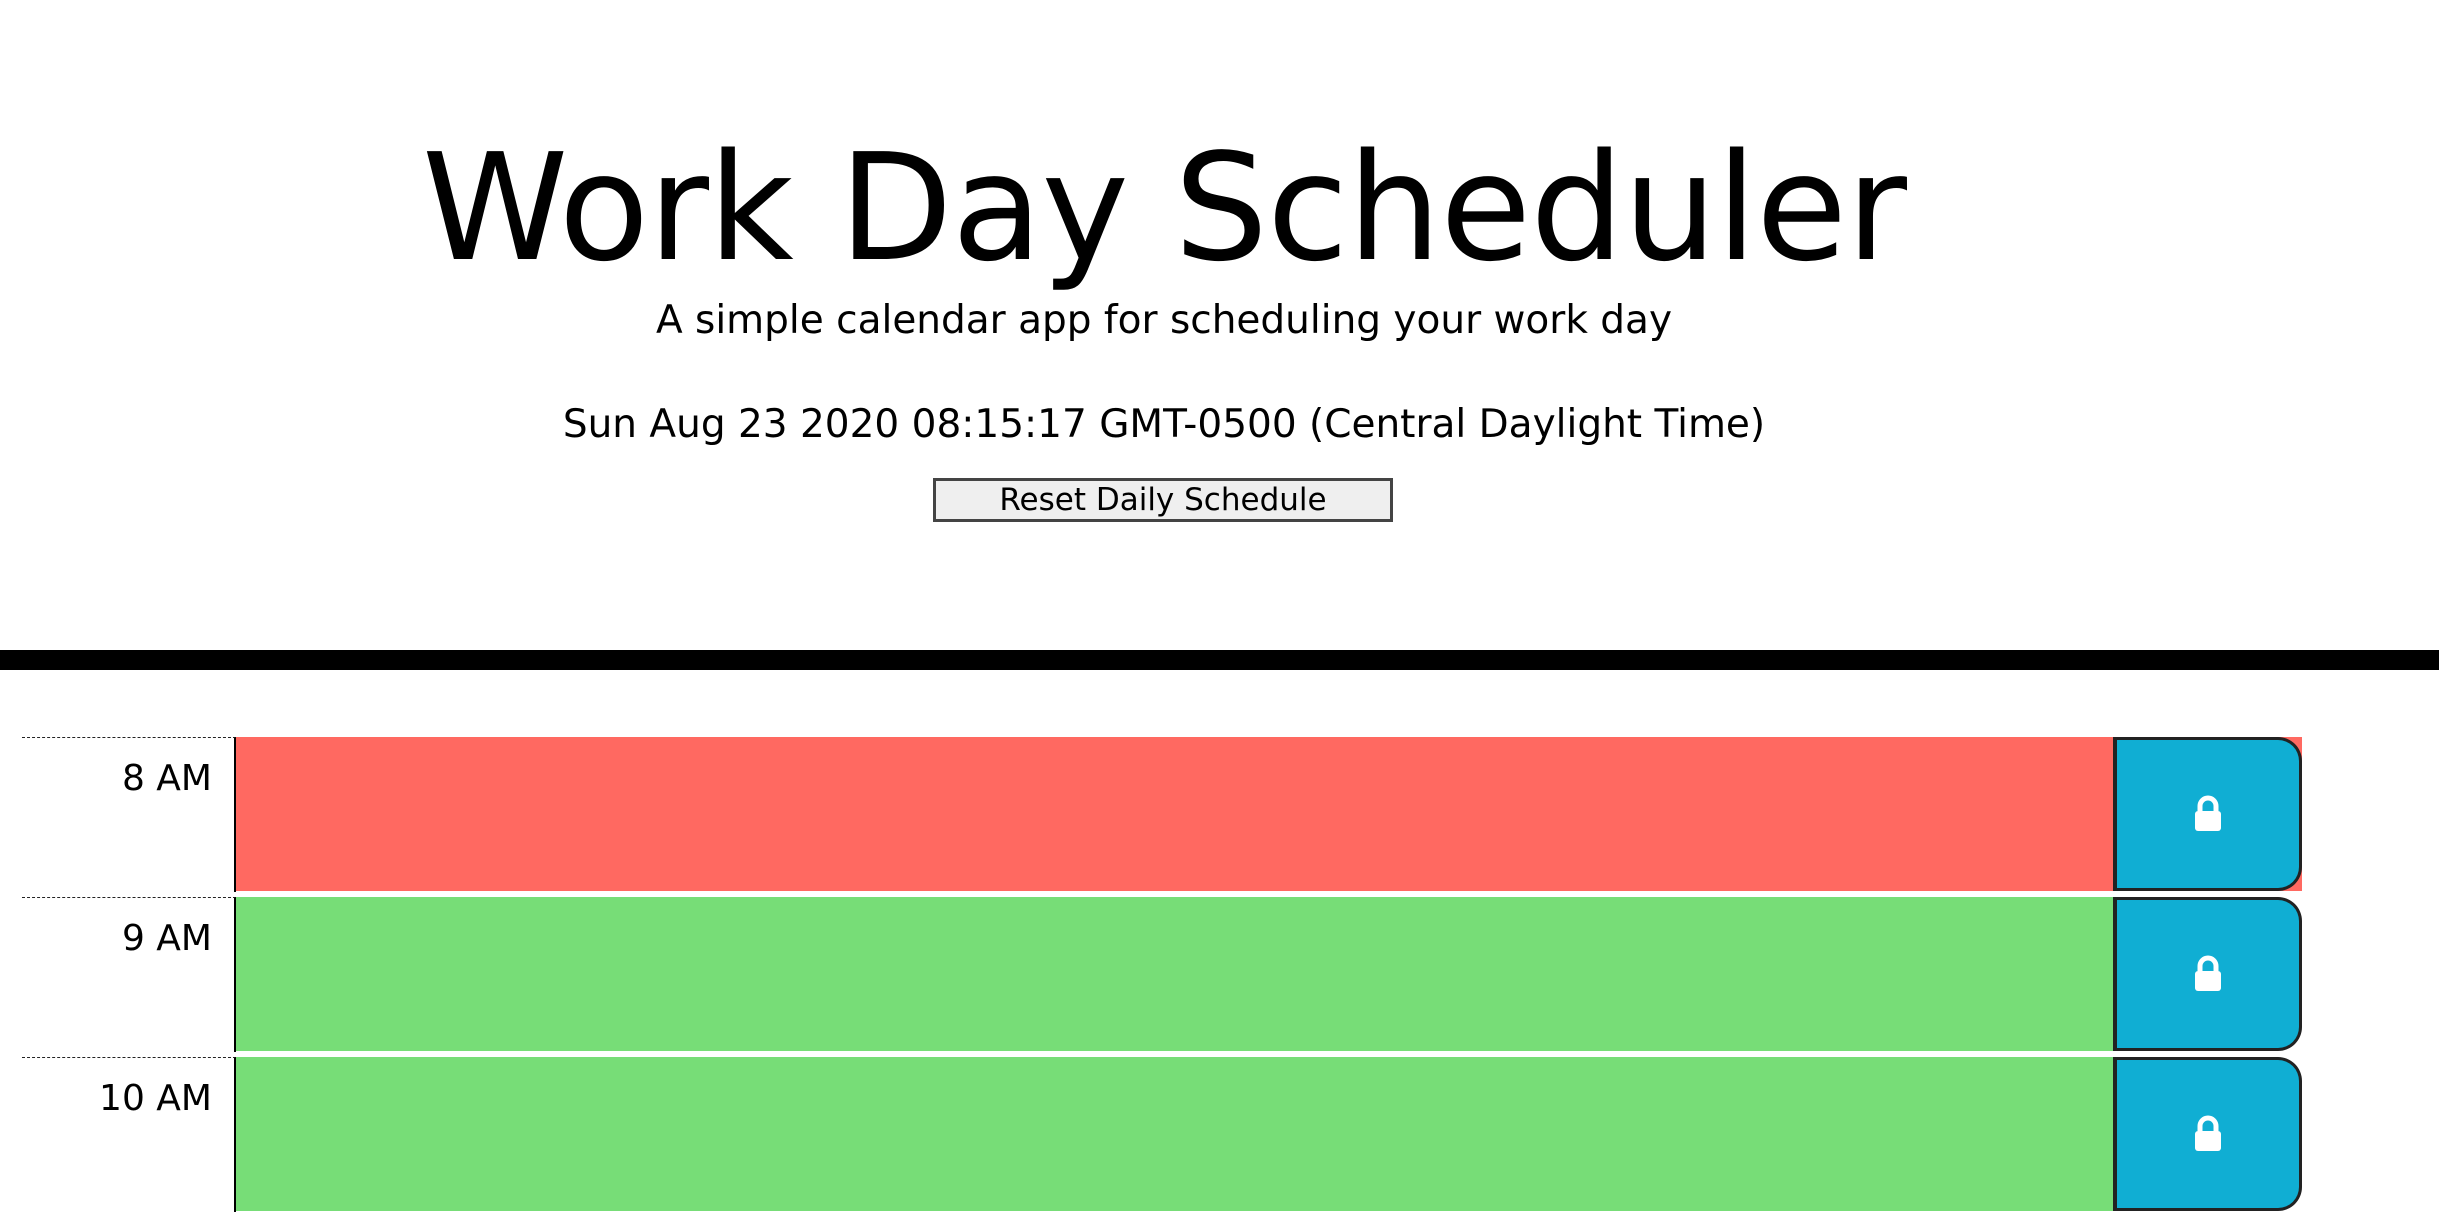  I want to click on hour-label: 9 AM, so click(129, 974).